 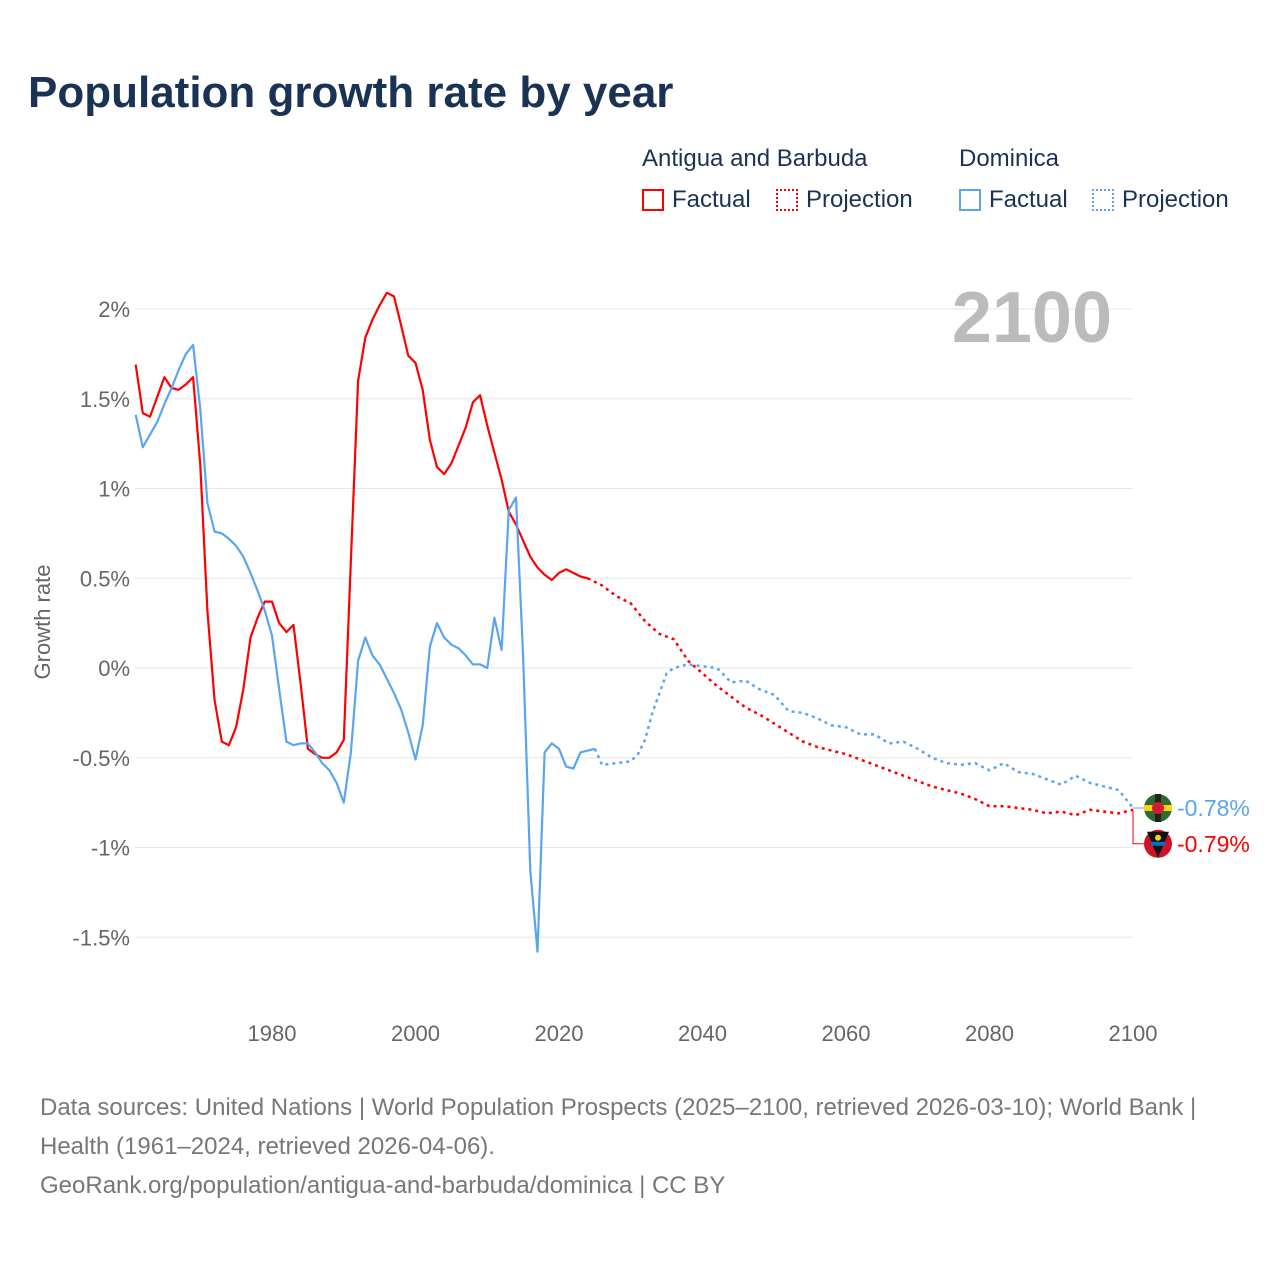 I want to click on legend-group-dominica: Dominica, so click(x=1009, y=158).